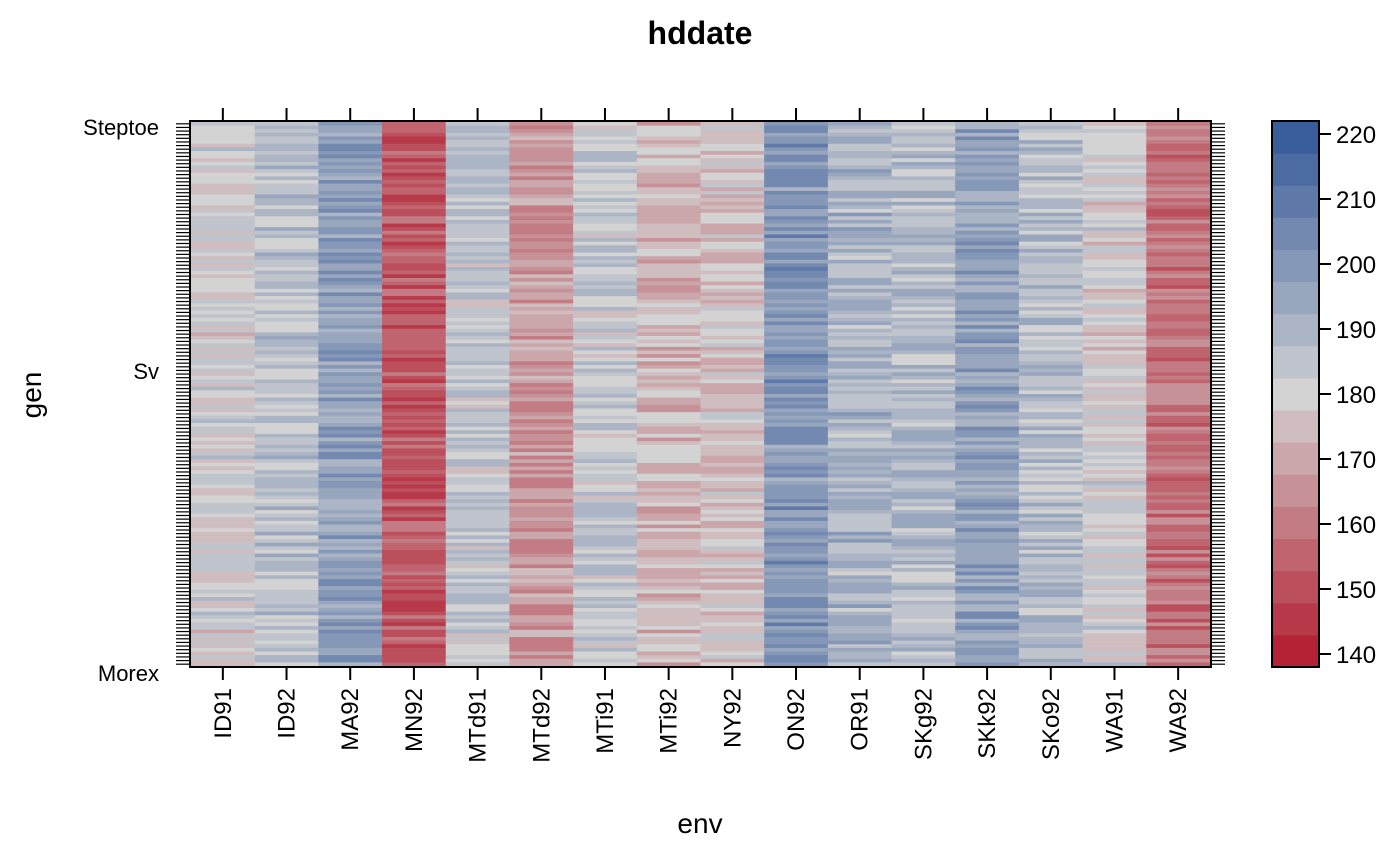 The height and width of the screenshot is (866, 1400). What do you see at coordinates (1356, 265) in the screenshot?
I see `colorbar-tick-label: 200` at bounding box center [1356, 265].